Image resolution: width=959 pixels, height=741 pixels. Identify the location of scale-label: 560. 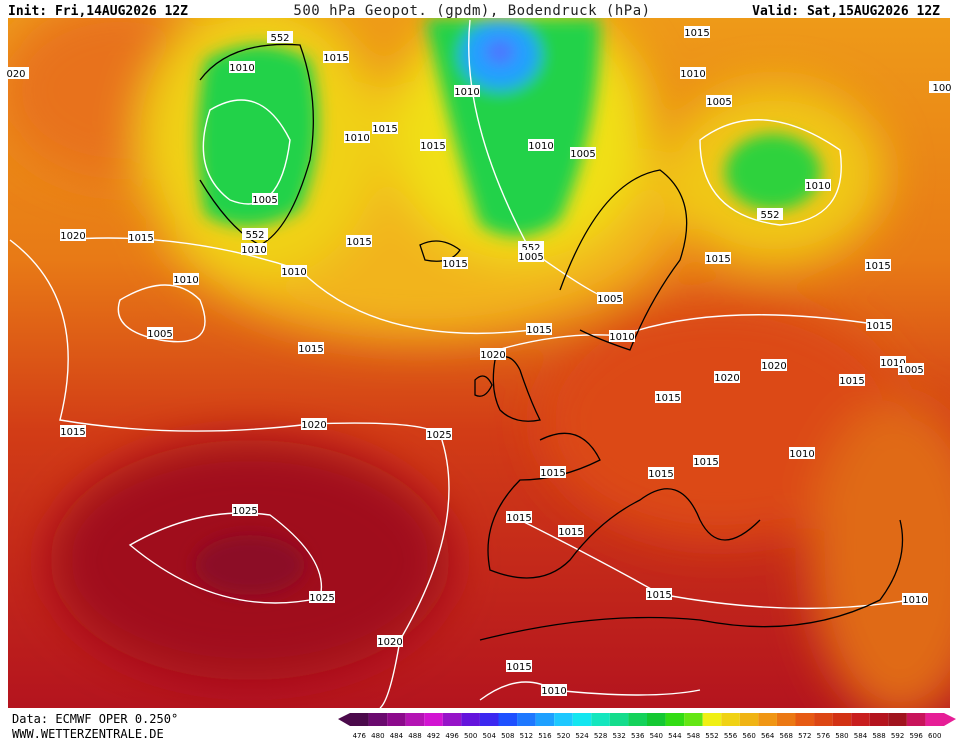
(748, 736).